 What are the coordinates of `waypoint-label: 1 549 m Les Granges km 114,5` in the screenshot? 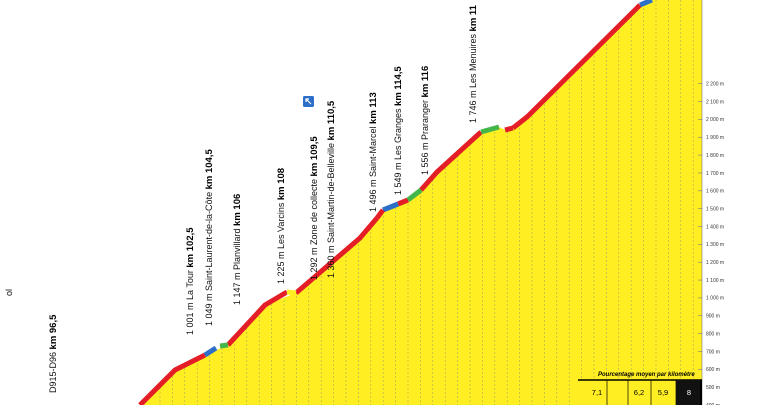 It's located at (398, 130).